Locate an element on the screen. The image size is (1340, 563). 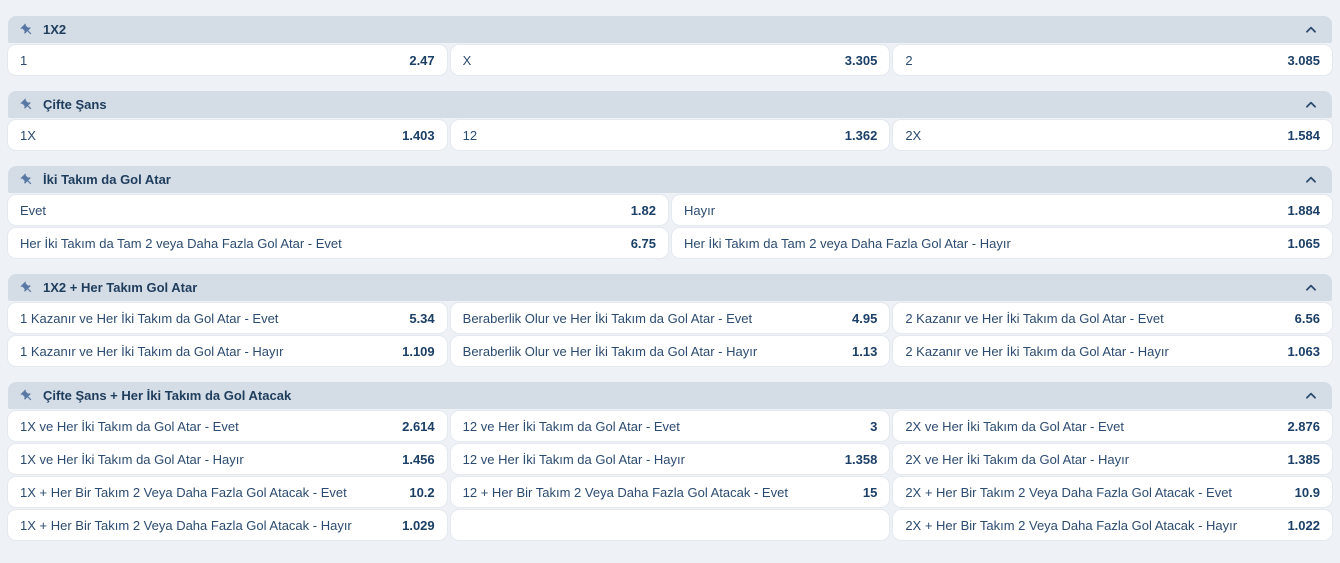
odds-cell: 1 2.47 is located at coordinates (227, 60).